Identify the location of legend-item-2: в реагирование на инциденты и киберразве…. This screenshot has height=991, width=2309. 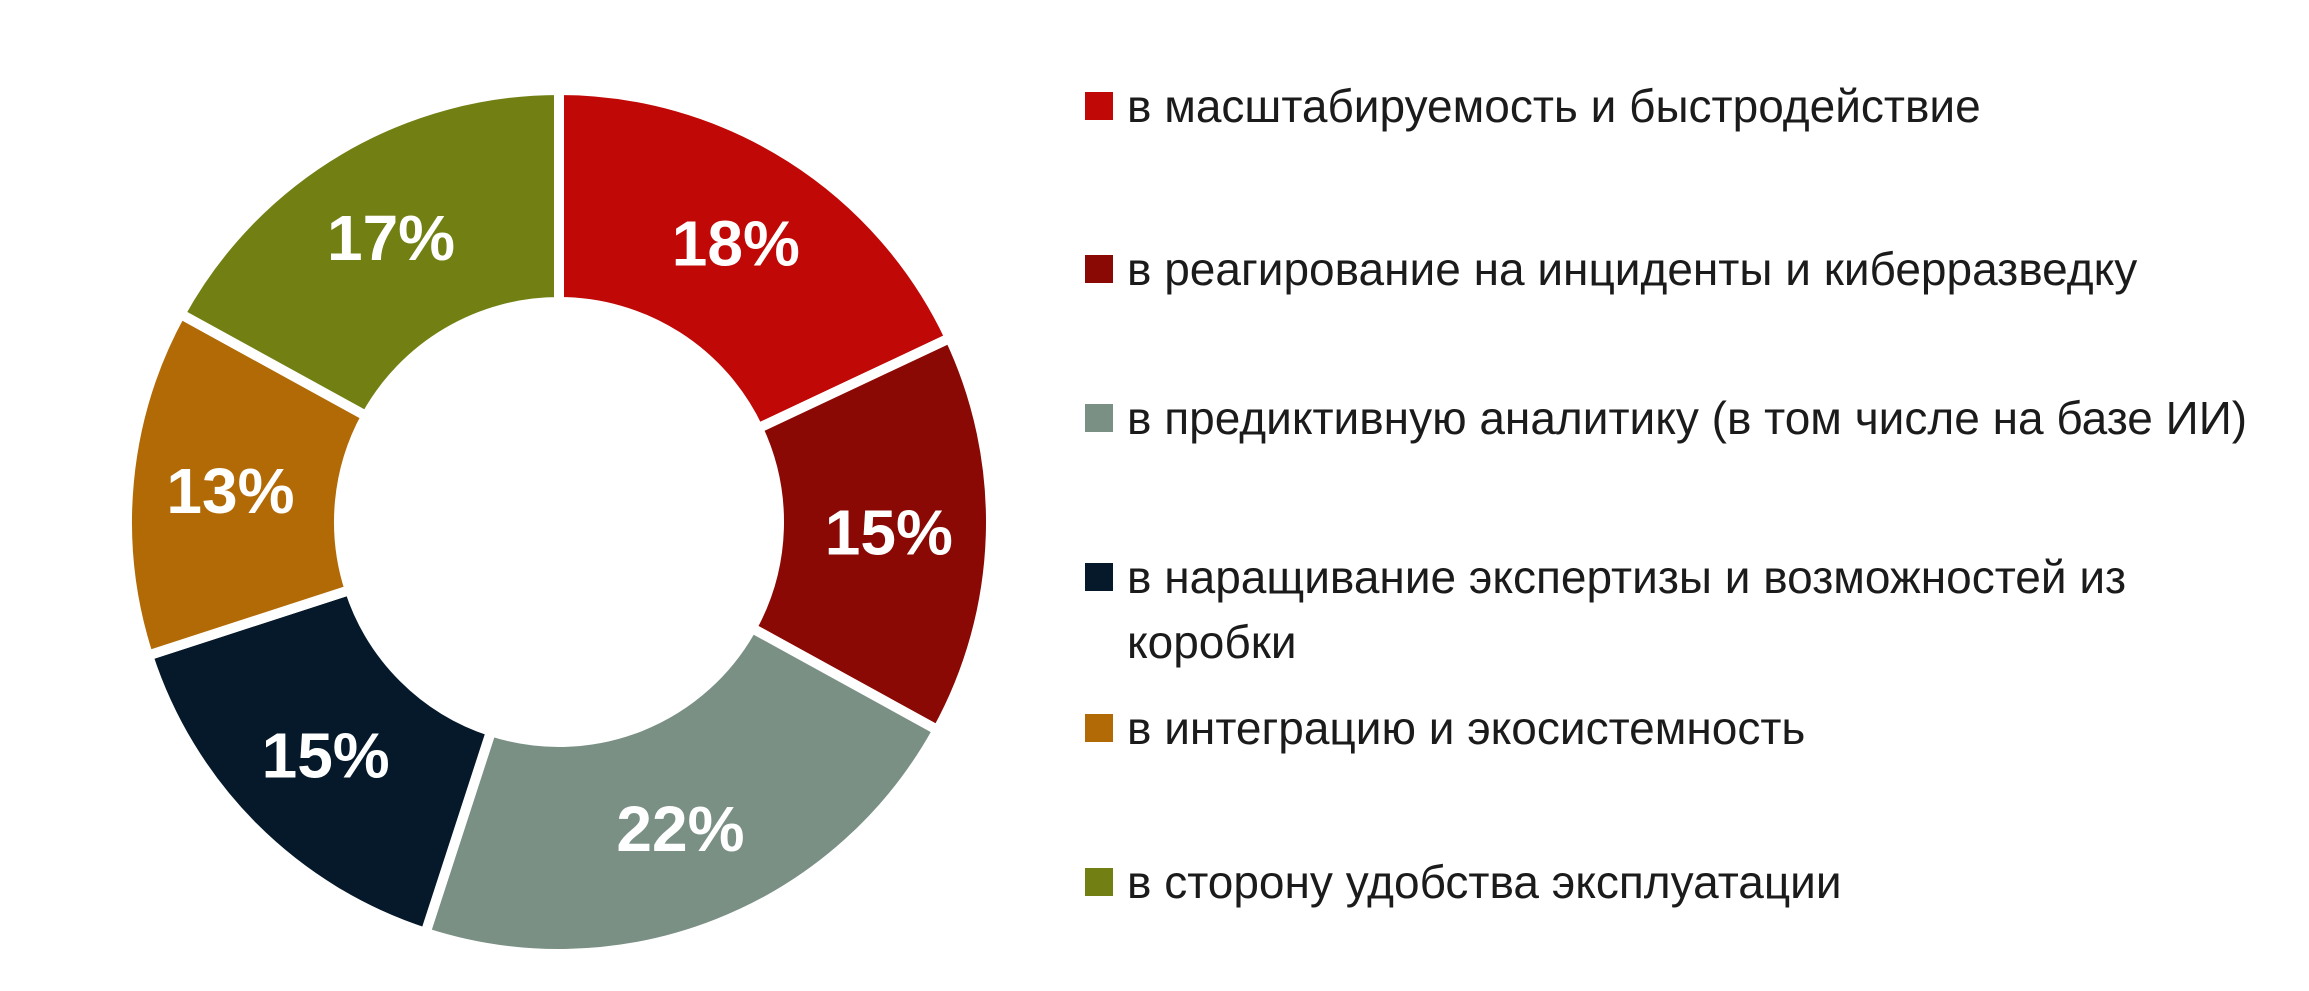
(1696, 269).